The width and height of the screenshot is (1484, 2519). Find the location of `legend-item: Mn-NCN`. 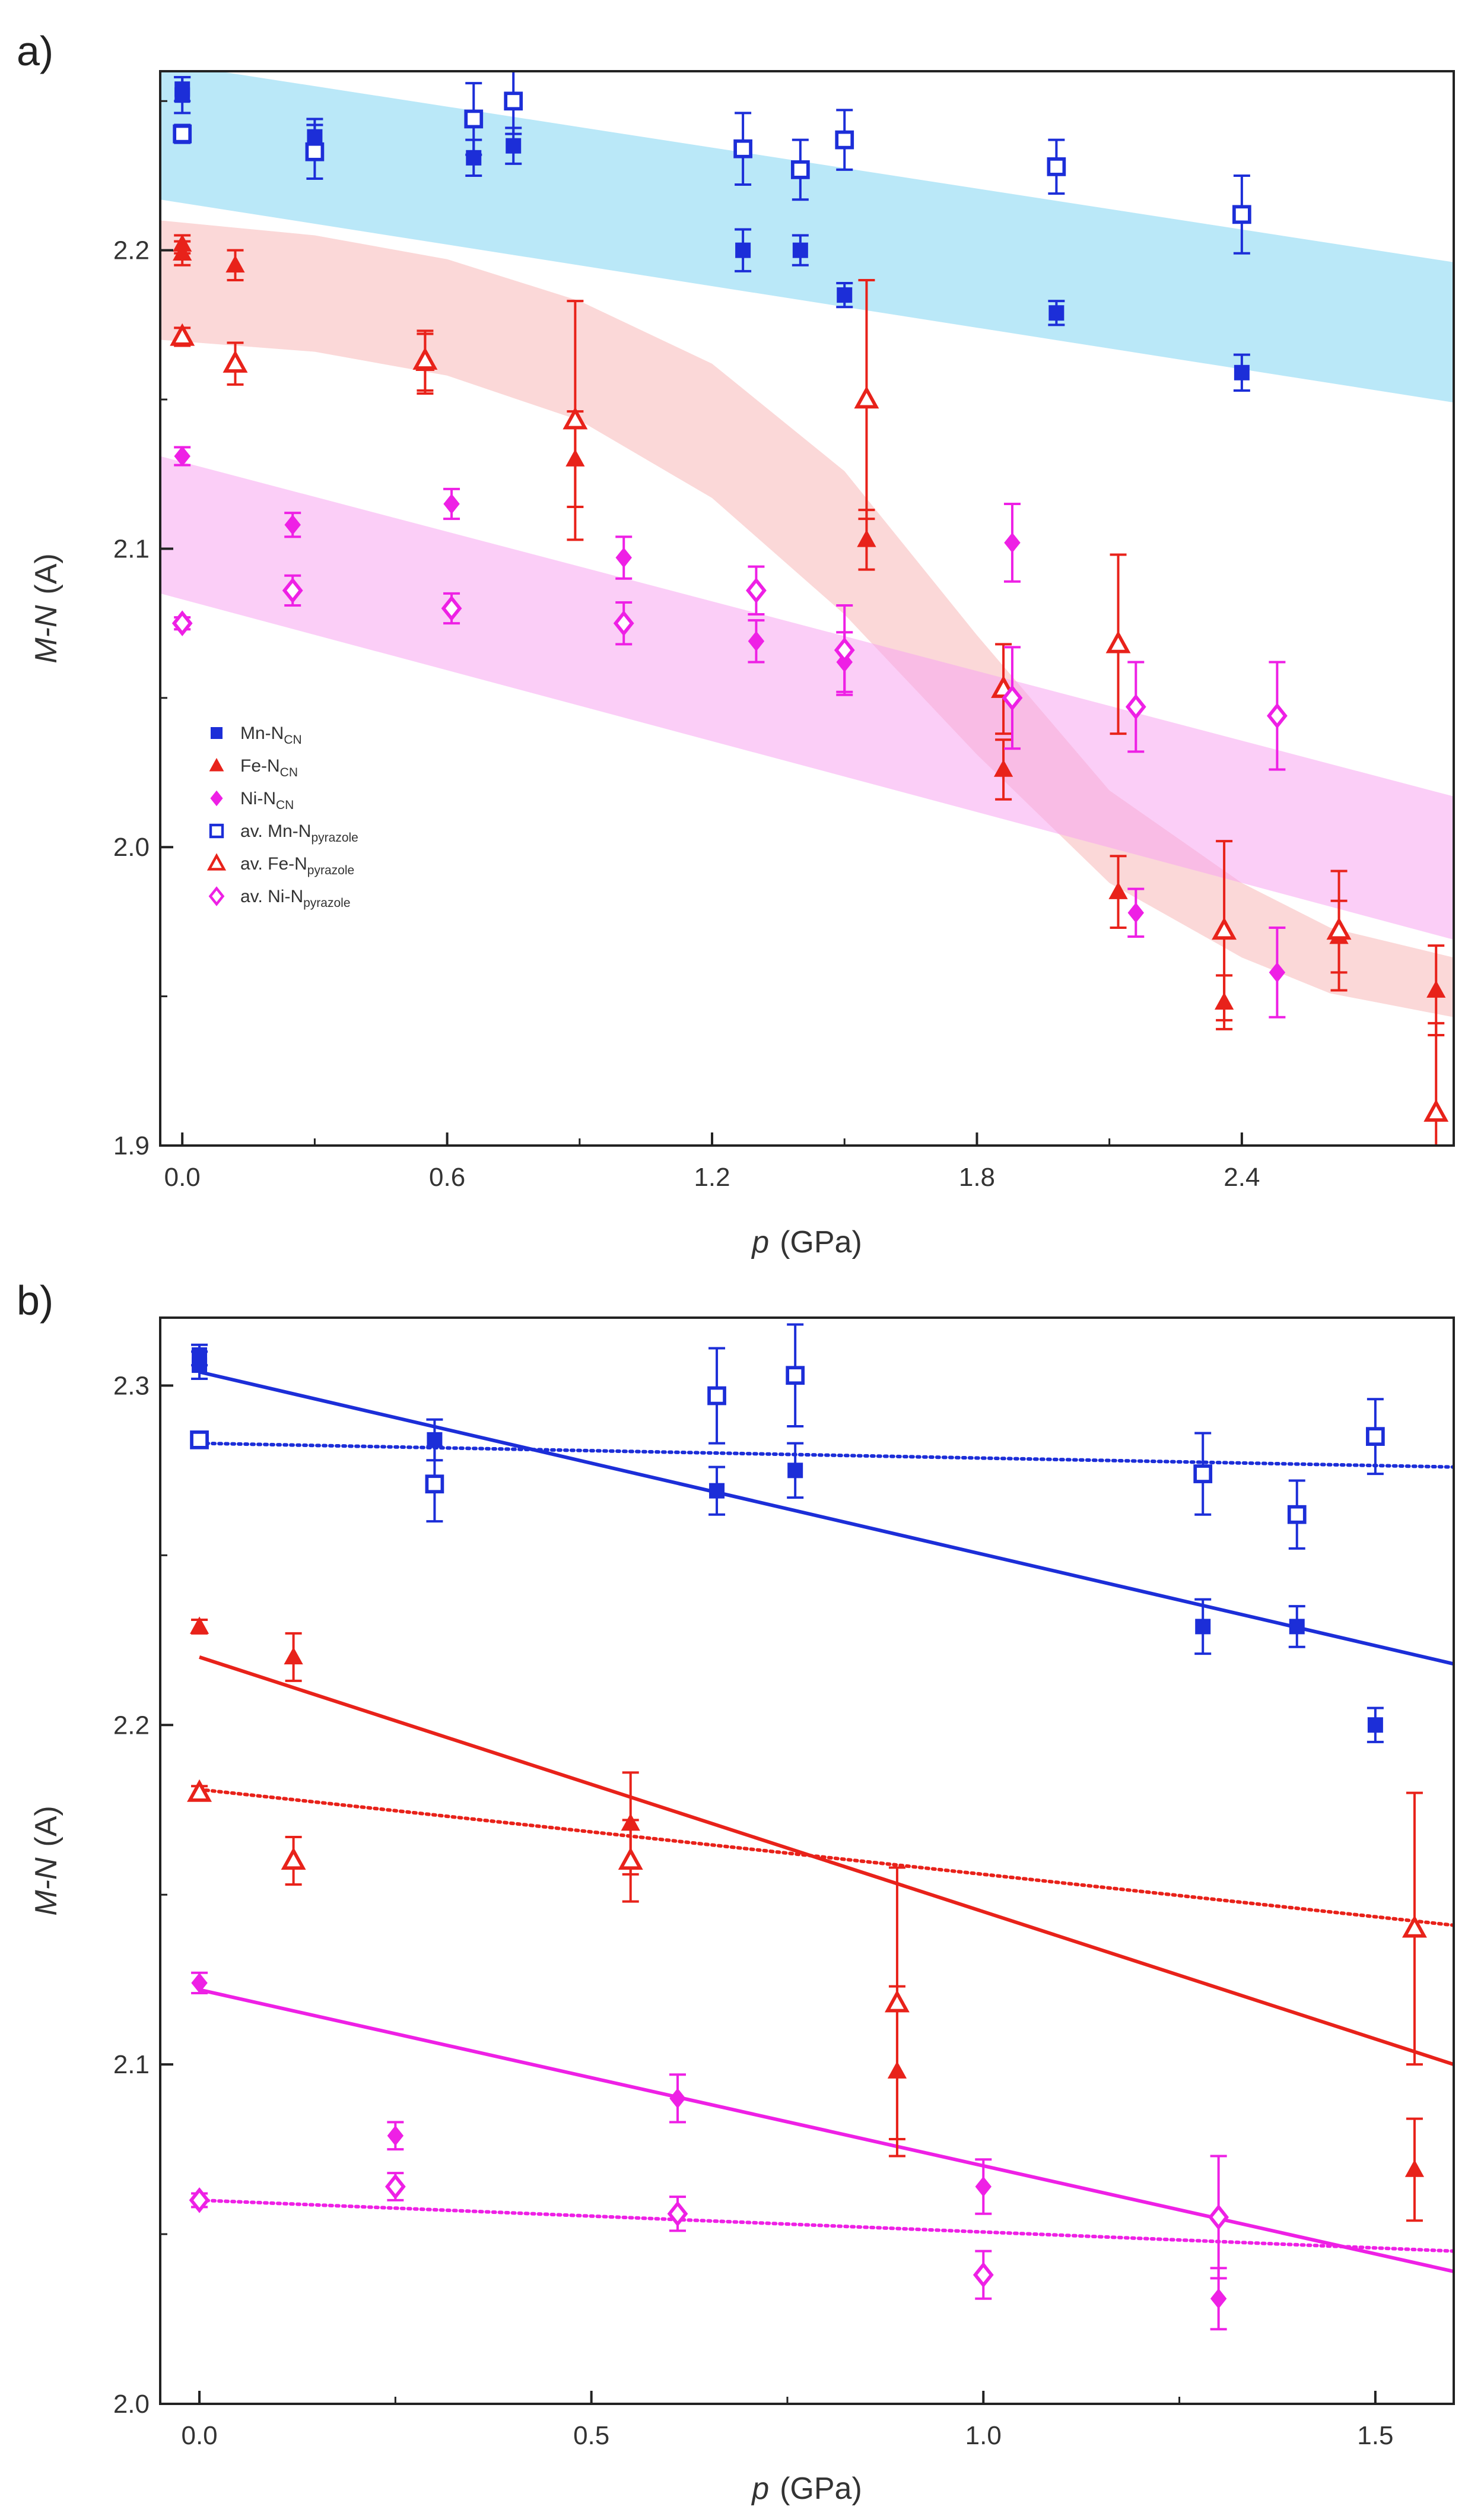

legend-item: Mn-NCN is located at coordinates (256, 735).